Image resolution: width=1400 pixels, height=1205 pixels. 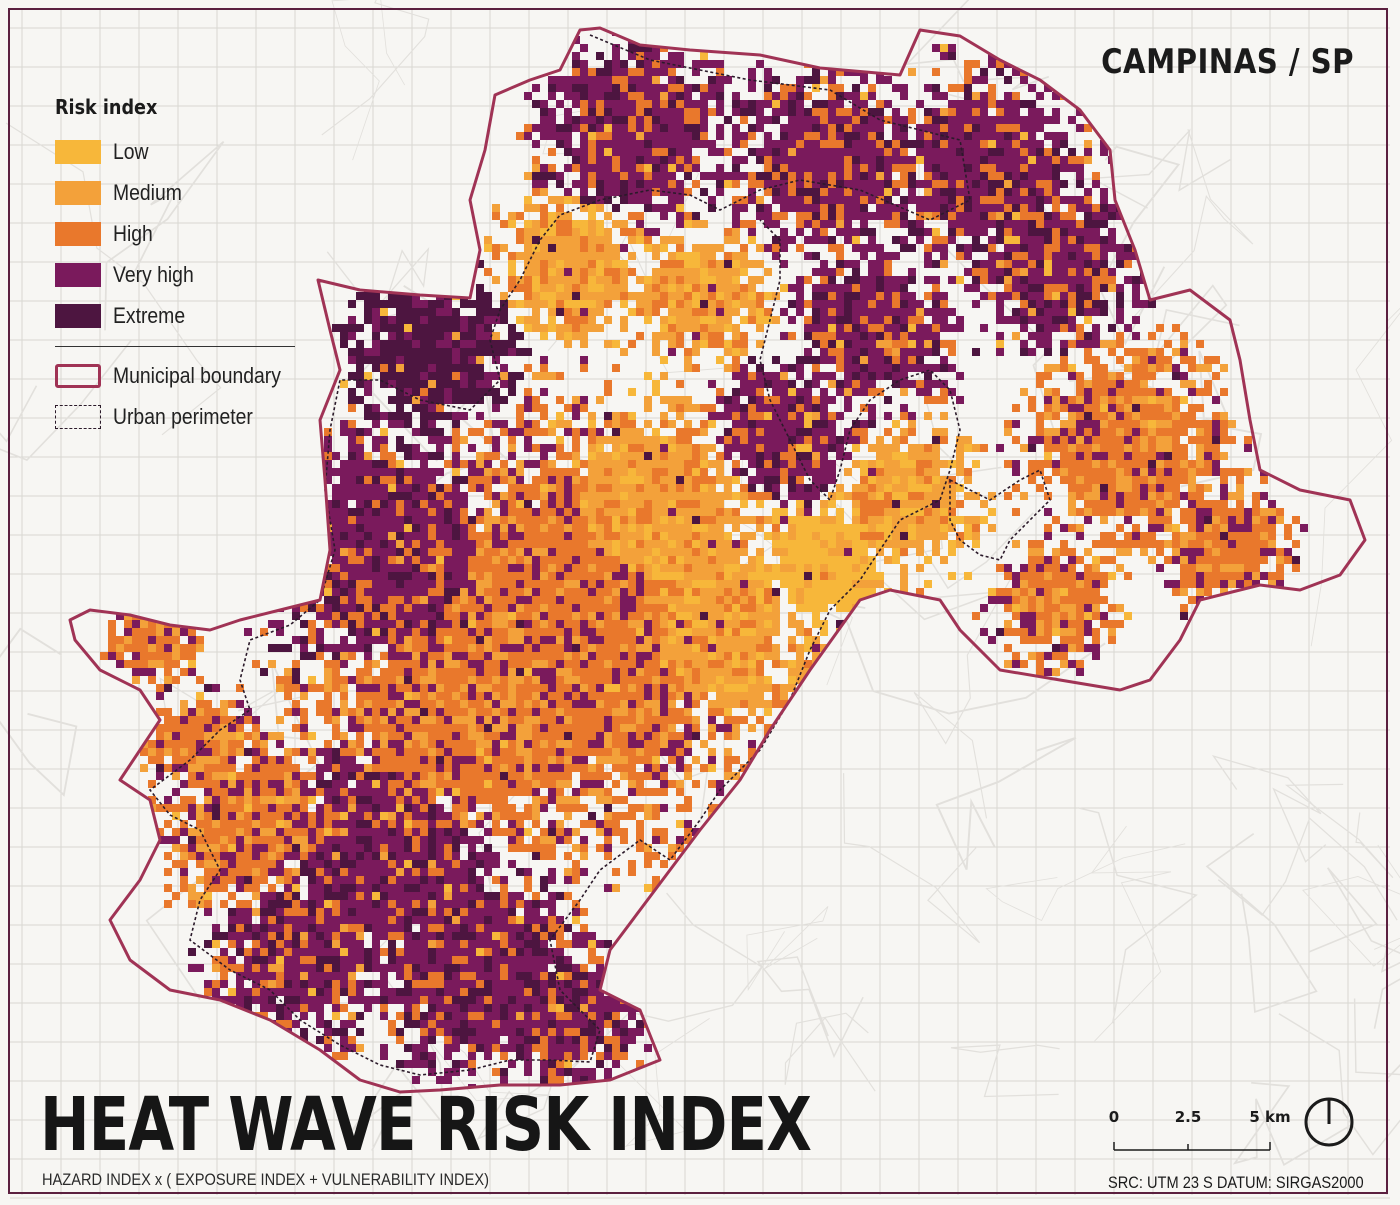 What do you see at coordinates (78, 375) in the screenshot?
I see `legend-swatch-municipal-boundary` at bounding box center [78, 375].